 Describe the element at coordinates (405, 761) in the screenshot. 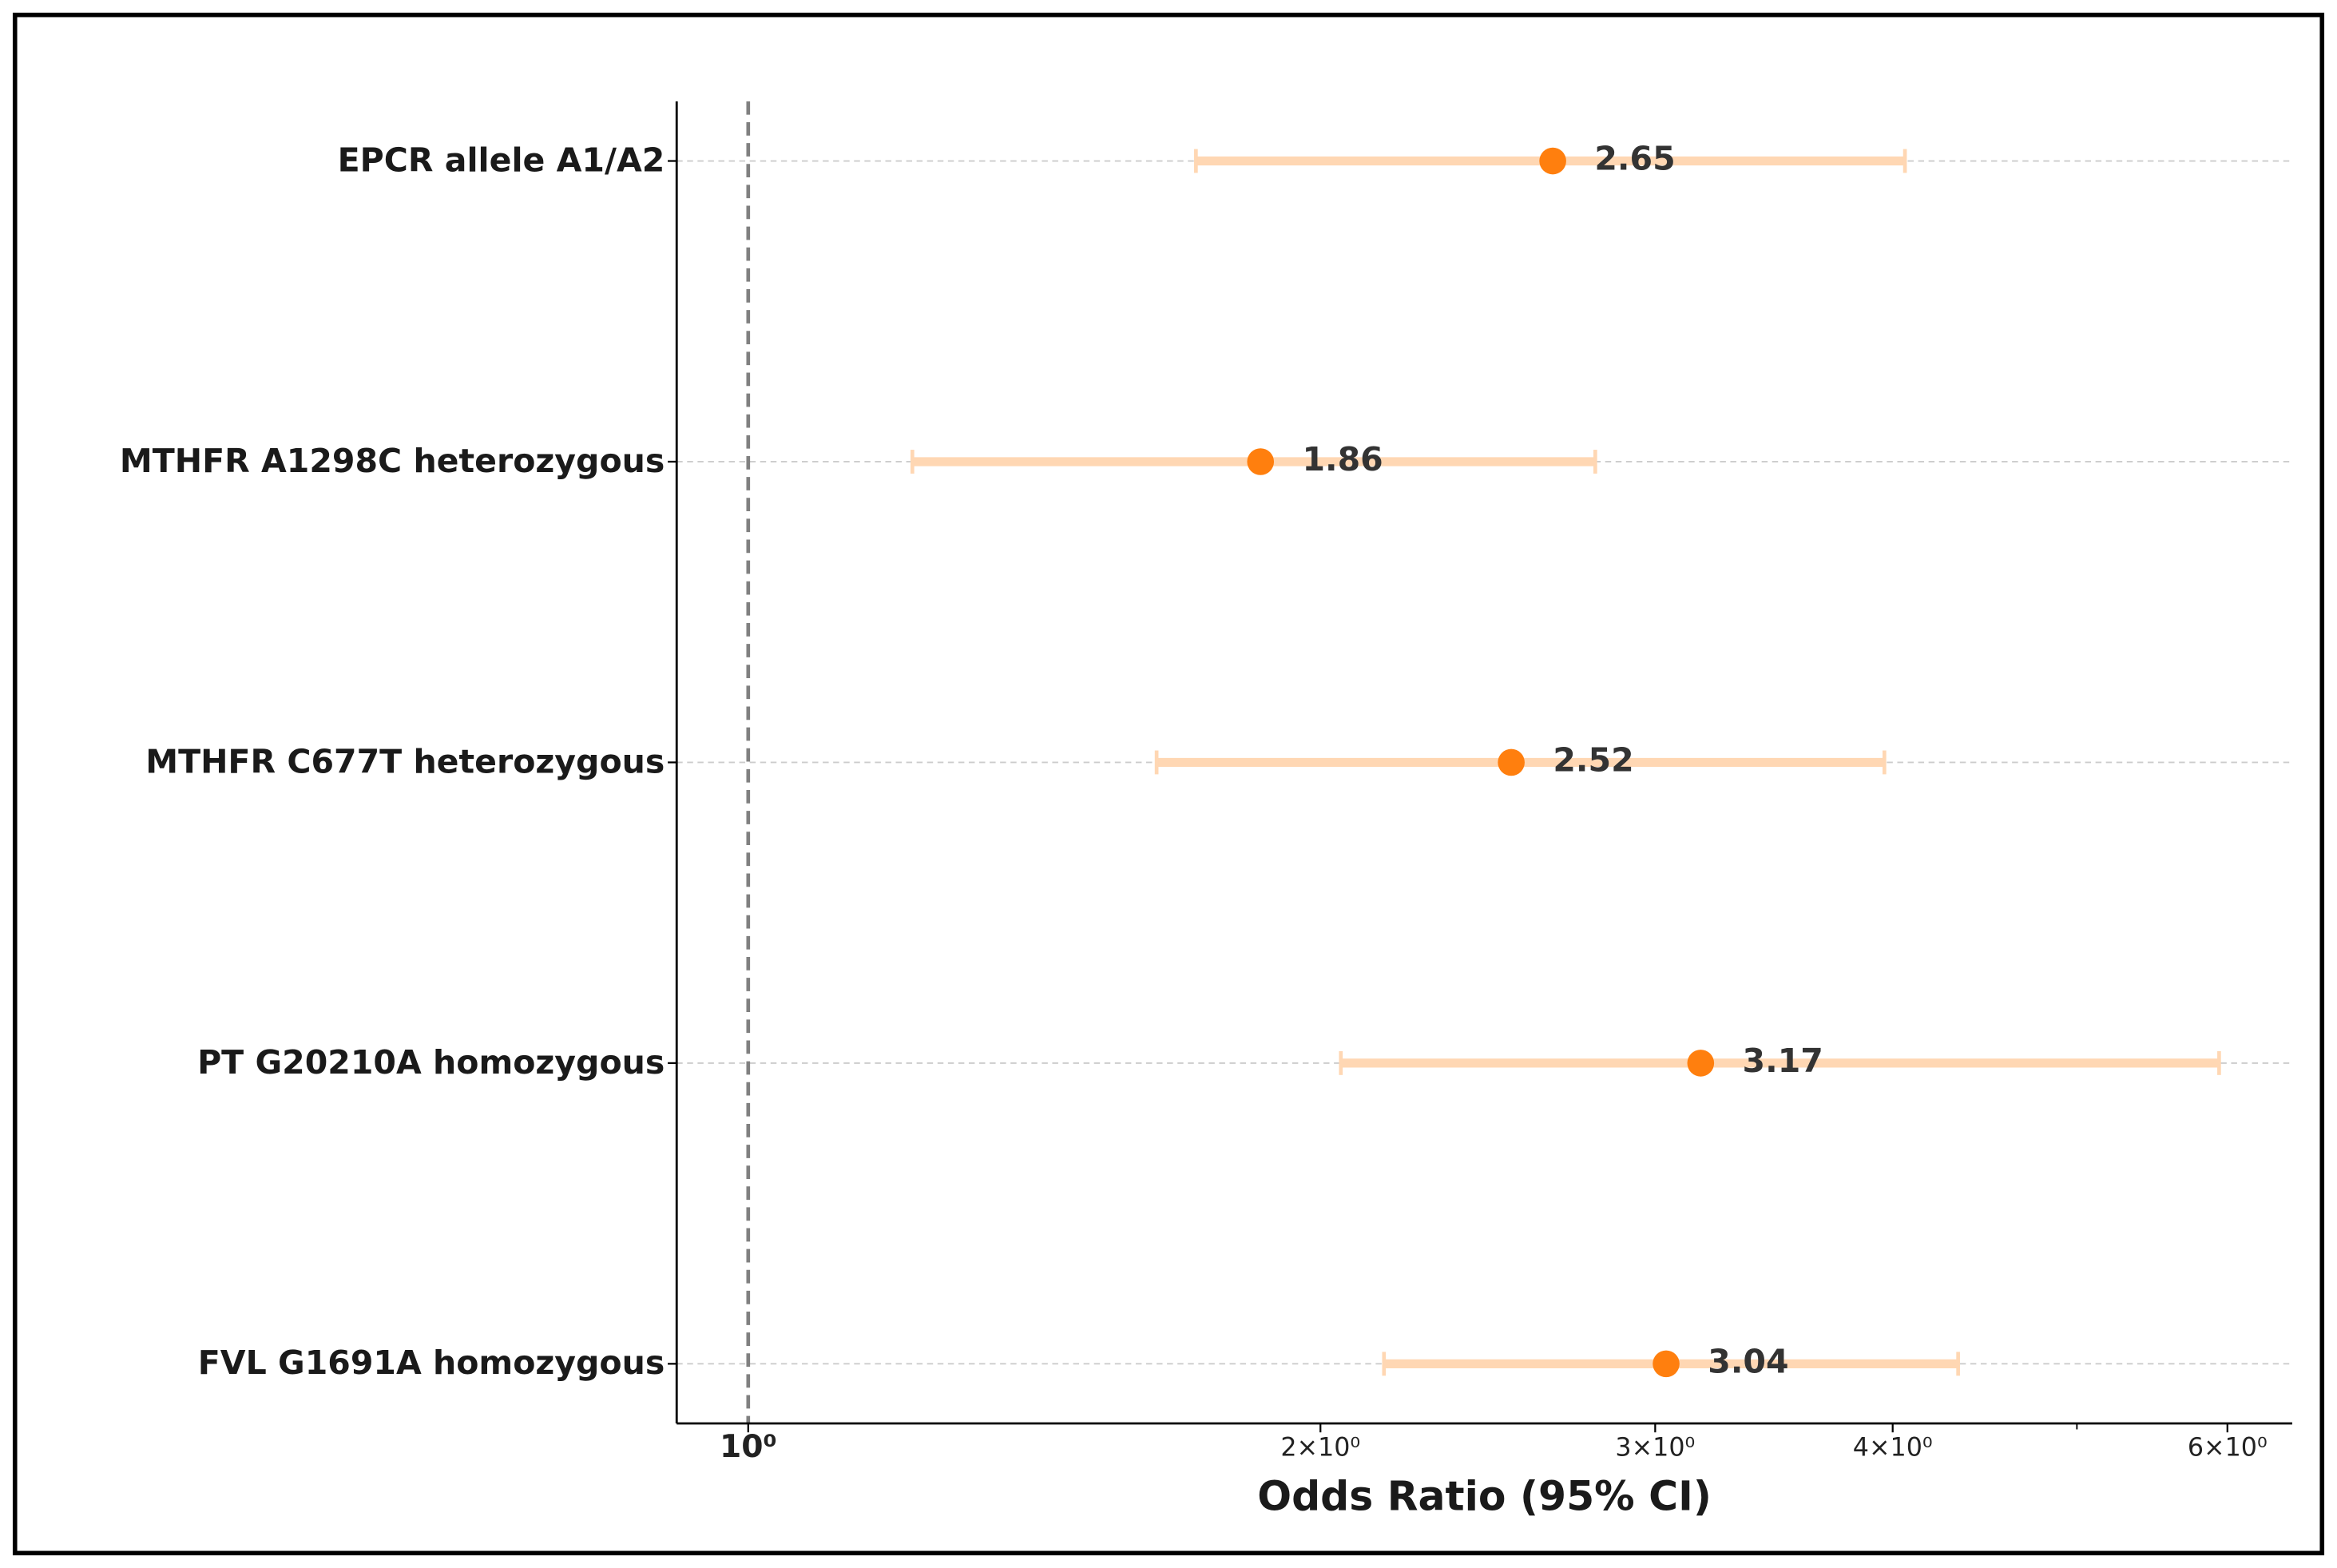

I see `category-label: MTHFR C677T heterozygous` at that location.